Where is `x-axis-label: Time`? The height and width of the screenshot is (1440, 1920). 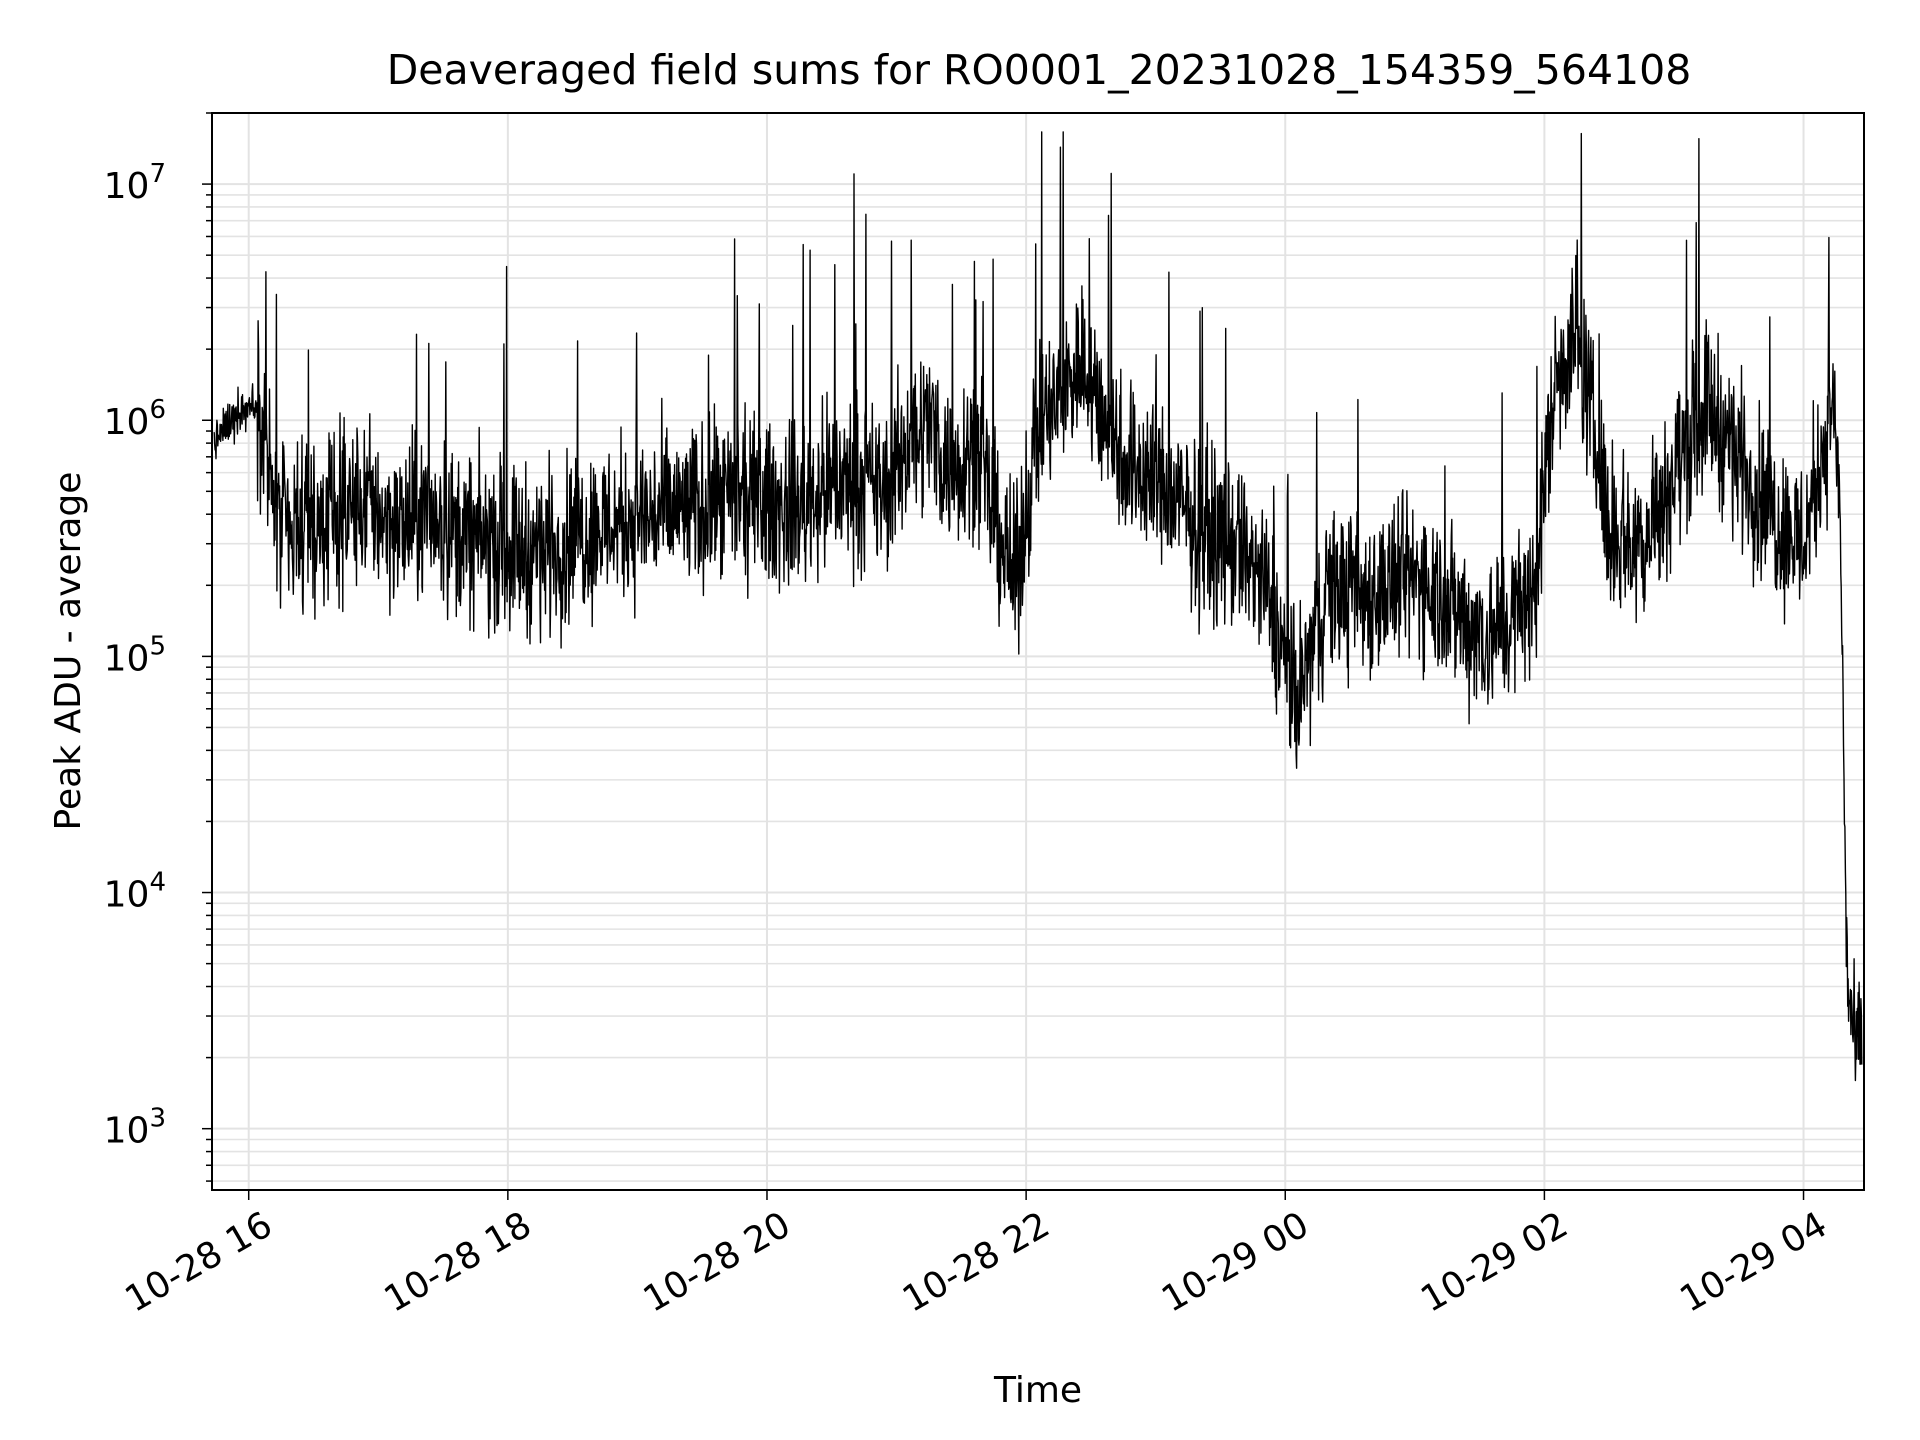 x-axis-label: Time is located at coordinates (1037, 1390).